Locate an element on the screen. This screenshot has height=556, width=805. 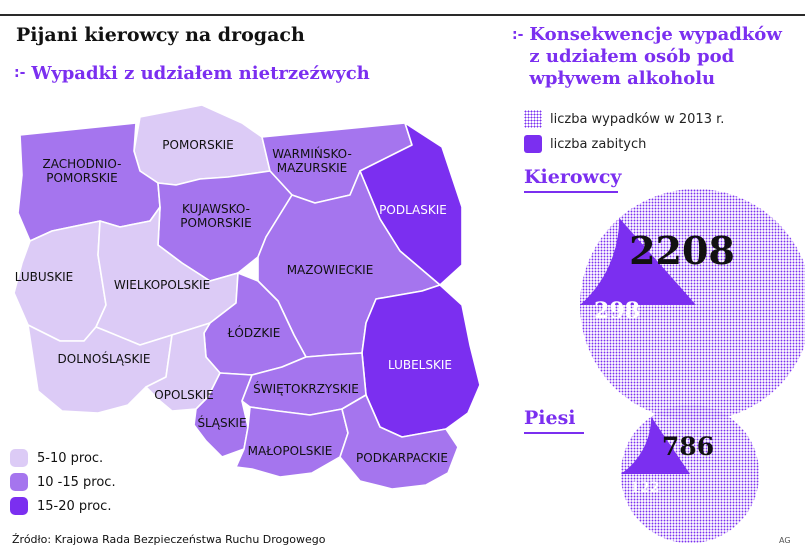
map-legend-label: 5-10 proc. is located at coordinates (70, 458).